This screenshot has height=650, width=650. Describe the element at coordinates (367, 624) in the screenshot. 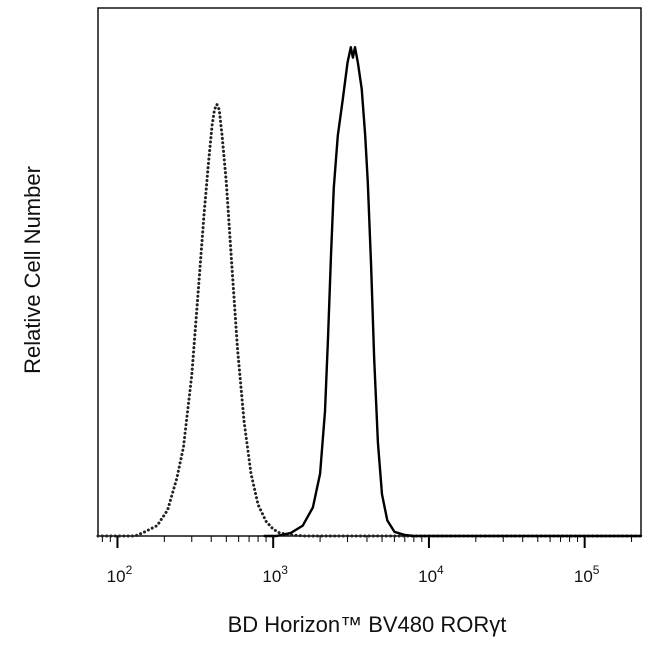

I see `x-axis-title: BD Horizon™ BV480 RORγt` at that location.